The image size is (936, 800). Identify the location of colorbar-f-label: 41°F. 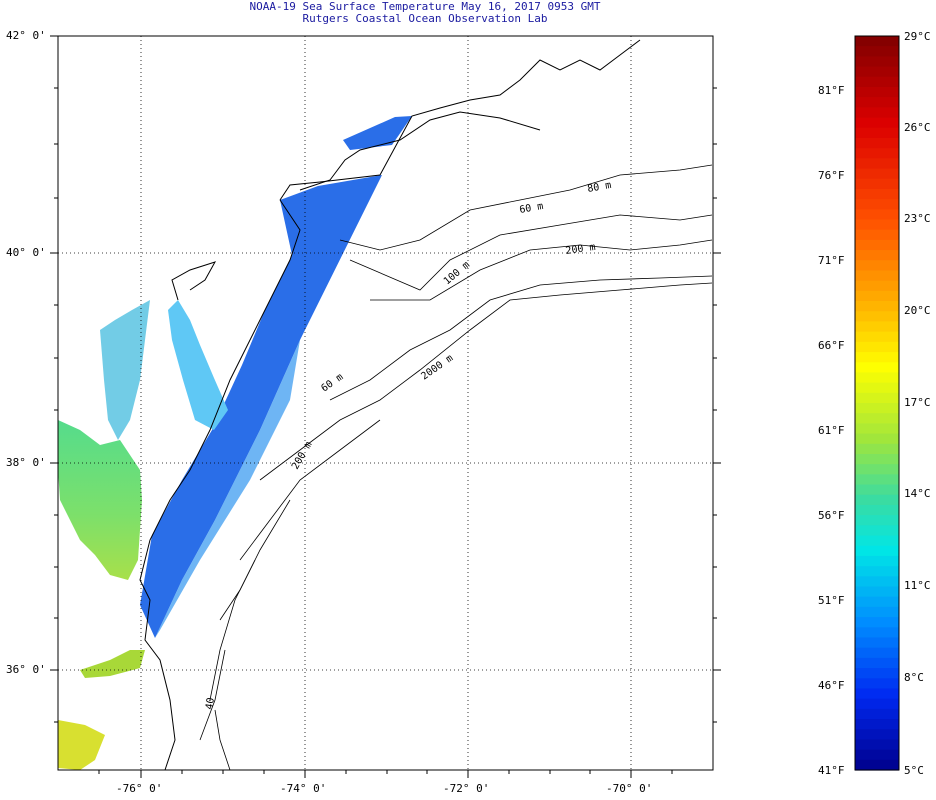
(831, 770).